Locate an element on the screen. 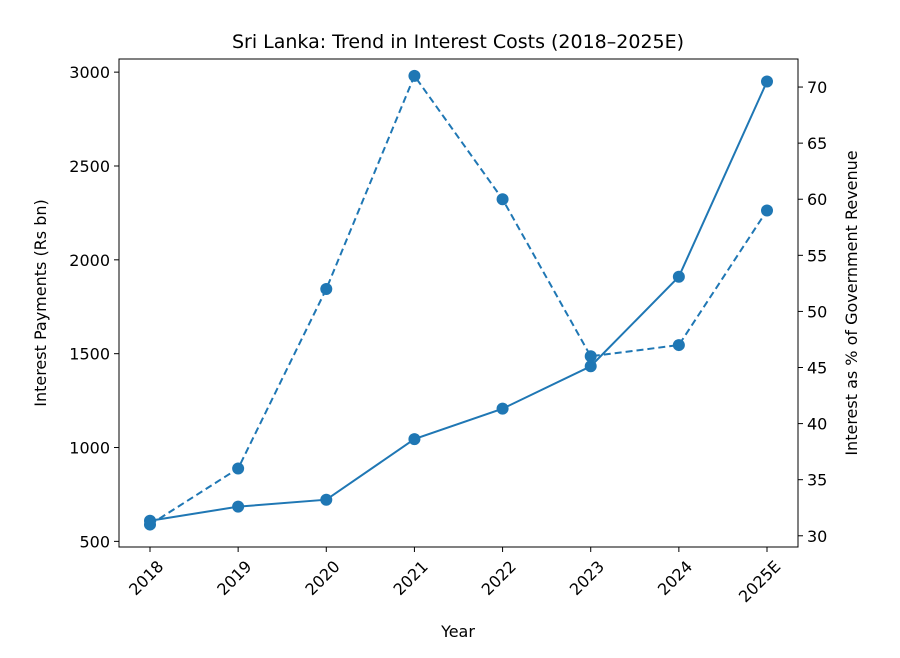 This screenshot has height=658, width=900. x-tick-label: 2023 is located at coordinates (587, 578).